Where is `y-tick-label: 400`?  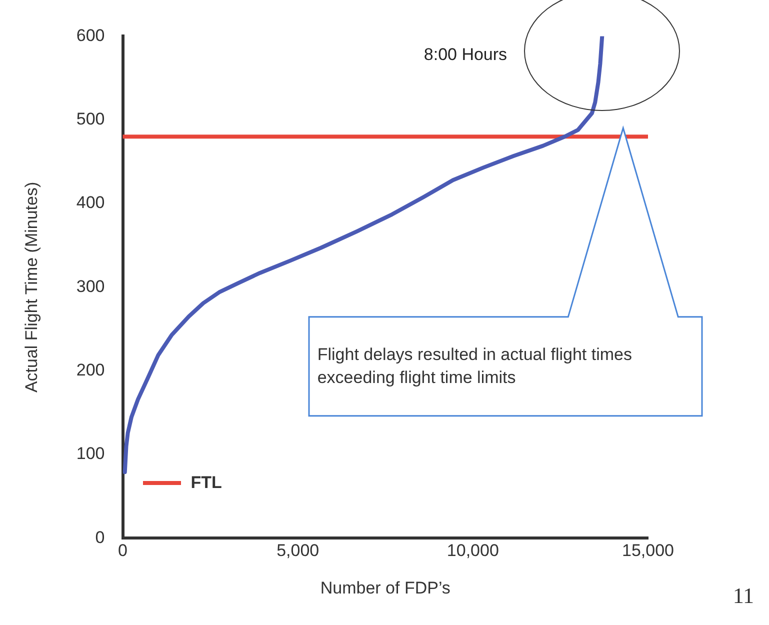
y-tick-label: 400 is located at coordinates (90, 202).